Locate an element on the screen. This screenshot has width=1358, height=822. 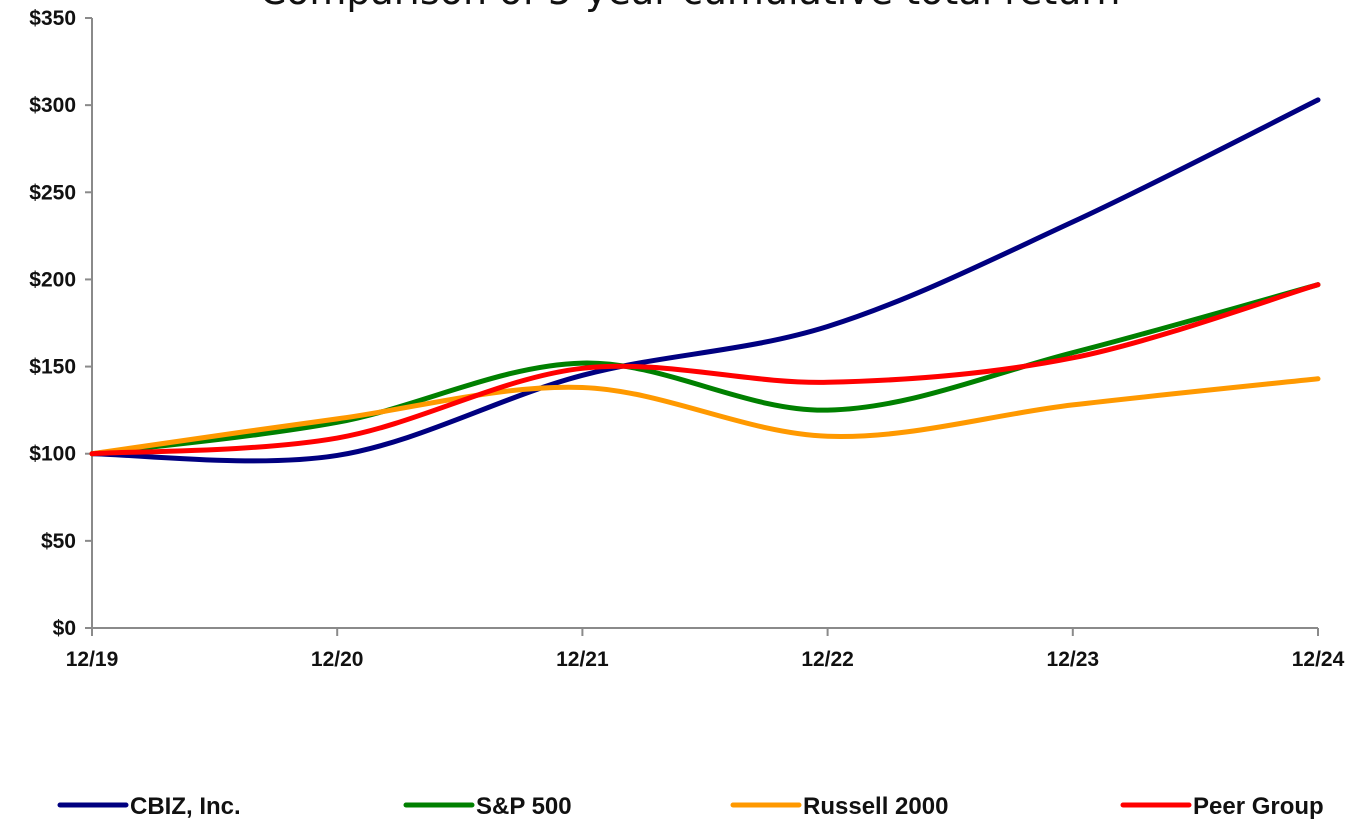
x-tick-label: 12/24 is located at coordinates (1318, 659).